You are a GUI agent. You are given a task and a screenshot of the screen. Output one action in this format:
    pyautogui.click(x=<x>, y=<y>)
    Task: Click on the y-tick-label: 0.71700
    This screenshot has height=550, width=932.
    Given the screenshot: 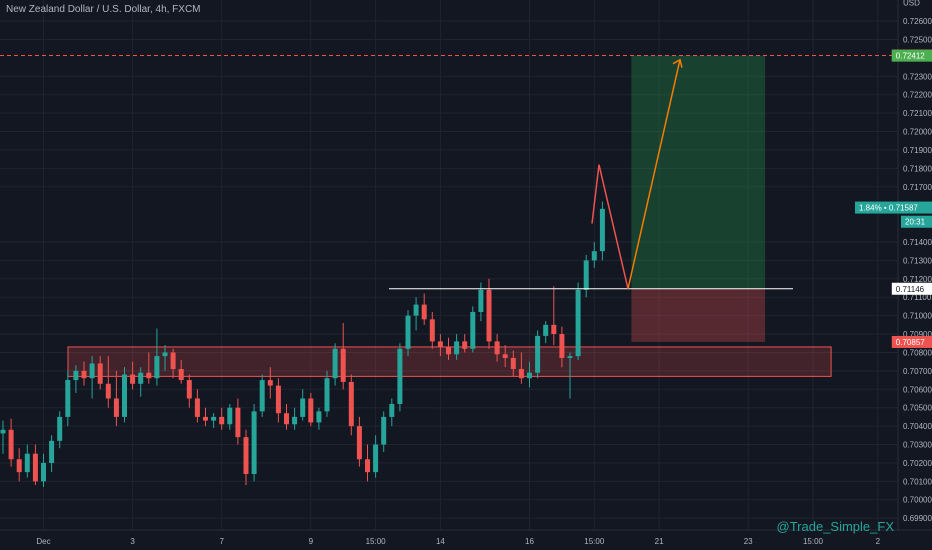 What is the action you would take?
    pyautogui.click(x=917, y=187)
    